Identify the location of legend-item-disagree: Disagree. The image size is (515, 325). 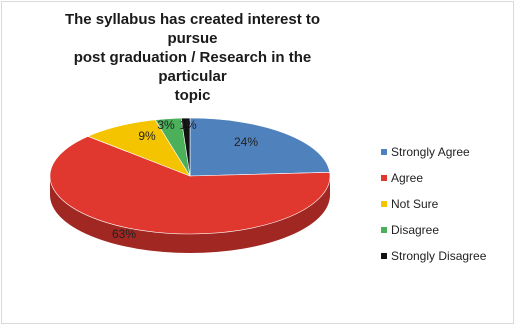
(433, 229).